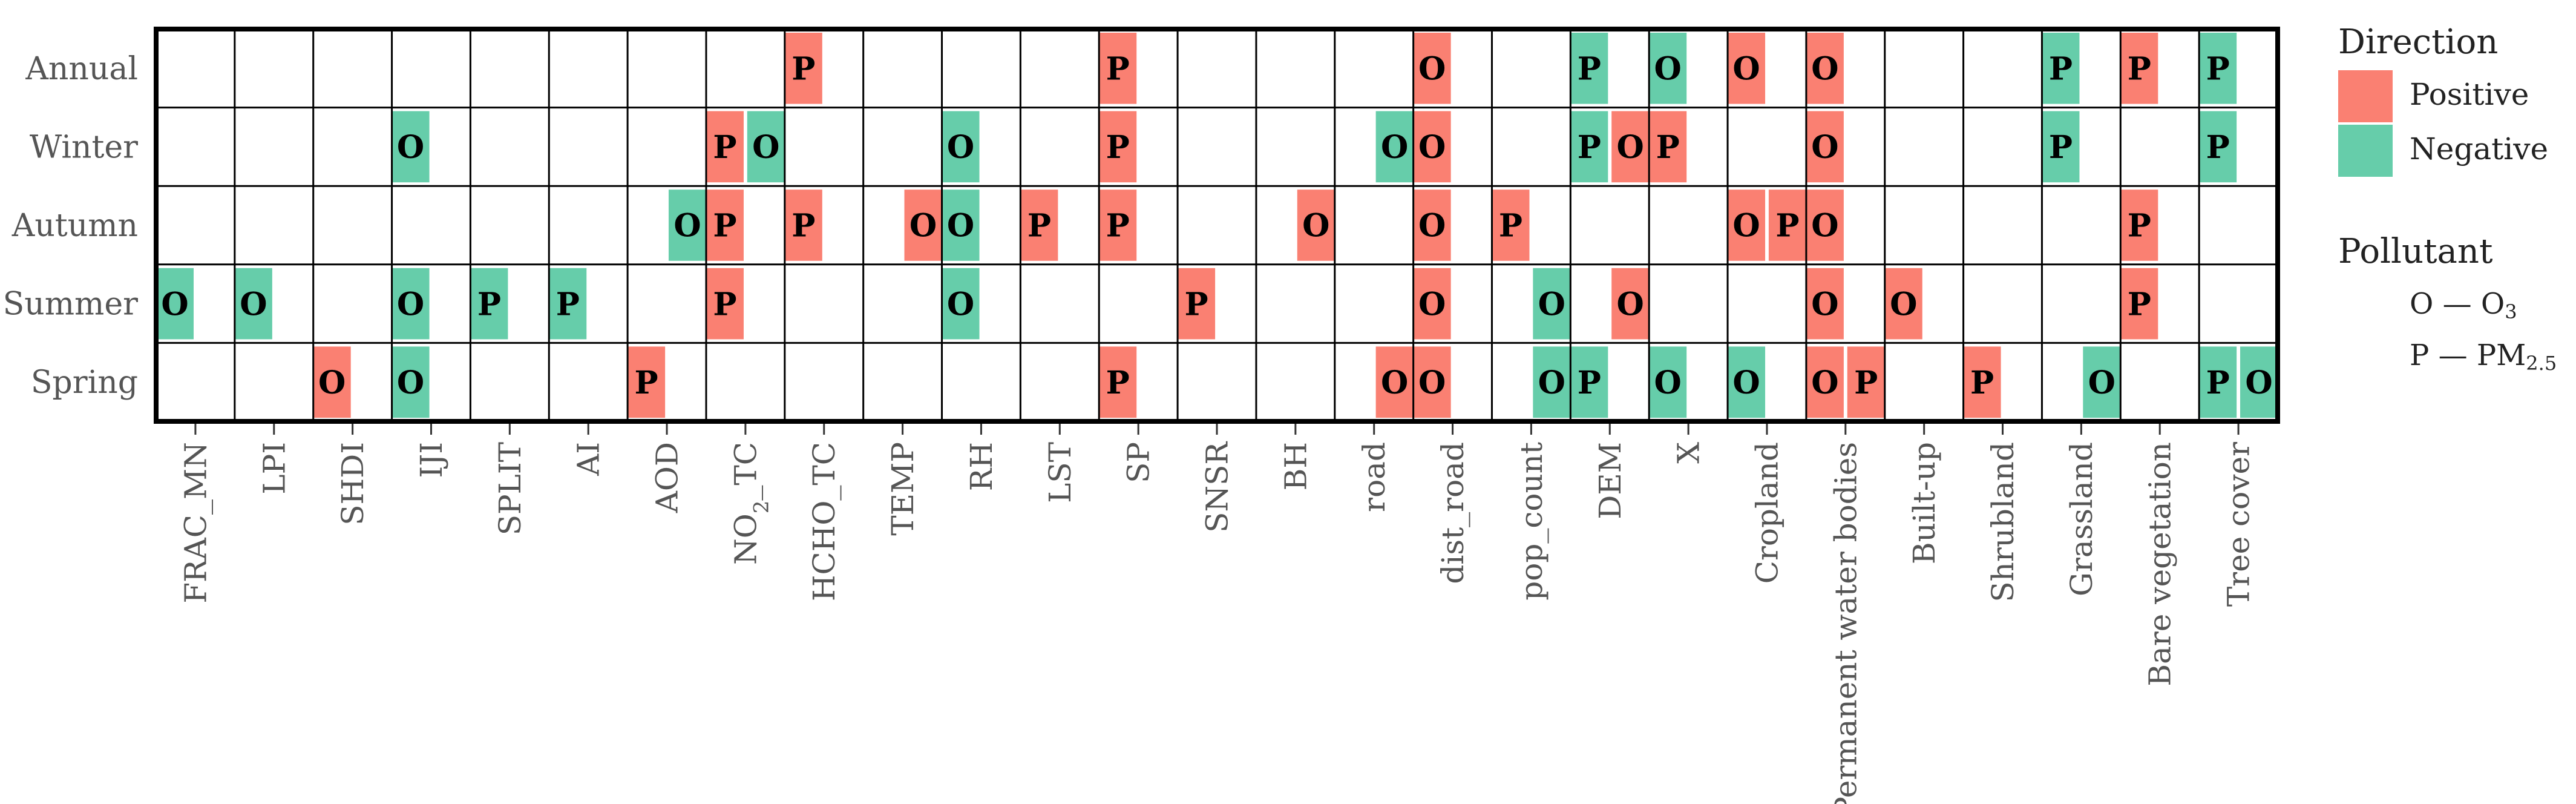 The image size is (2576, 804). What do you see at coordinates (750, 503) in the screenshot?
I see `column-label-no2-tc: NO2_TC` at bounding box center [750, 503].